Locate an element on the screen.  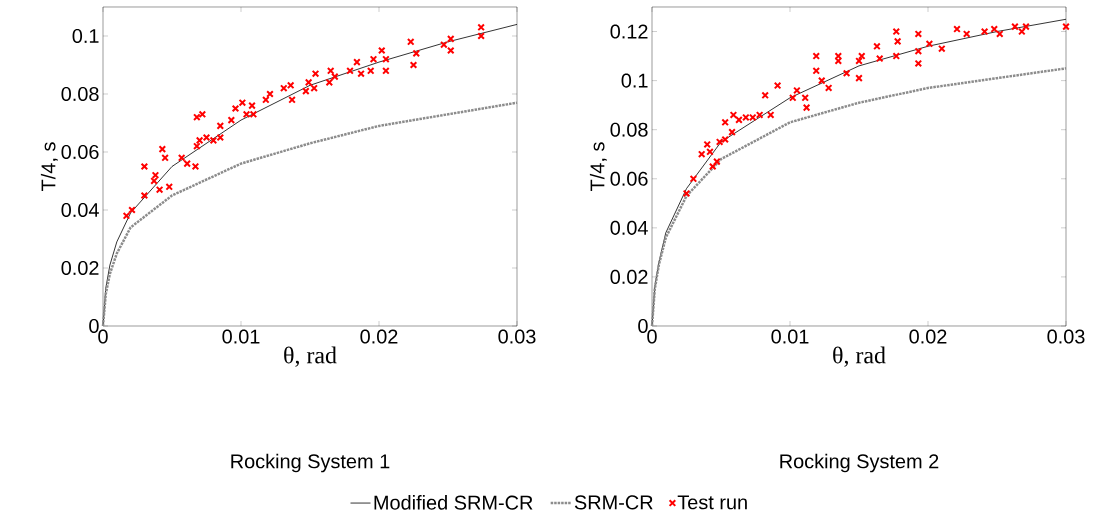
y-tick-label: 0.12 is located at coordinates (629, 31).